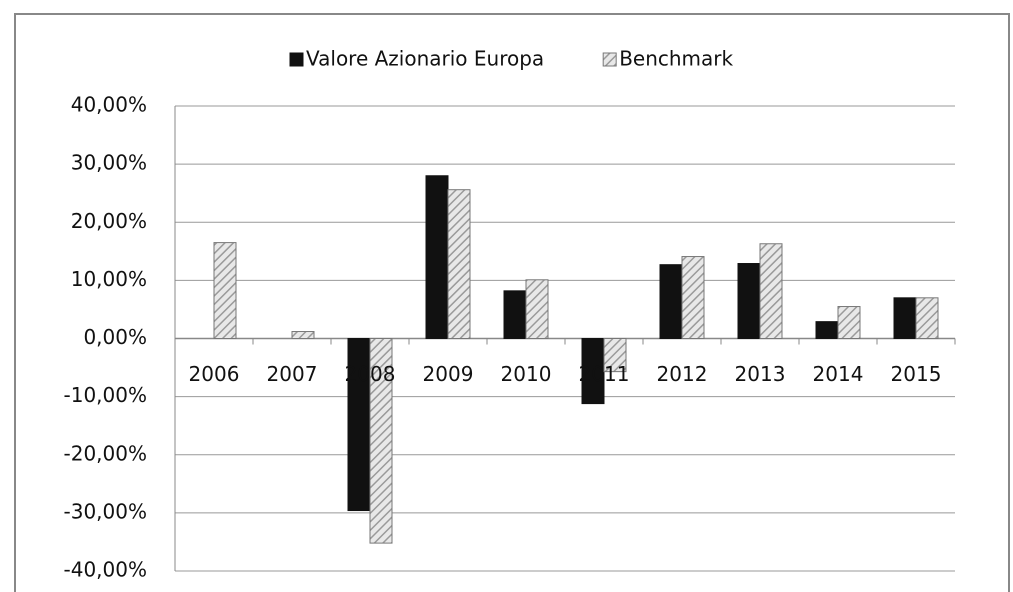  Describe the element at coordinates (916, 374) in the screenshot. I see `x-tick-label: 2015` at that location.